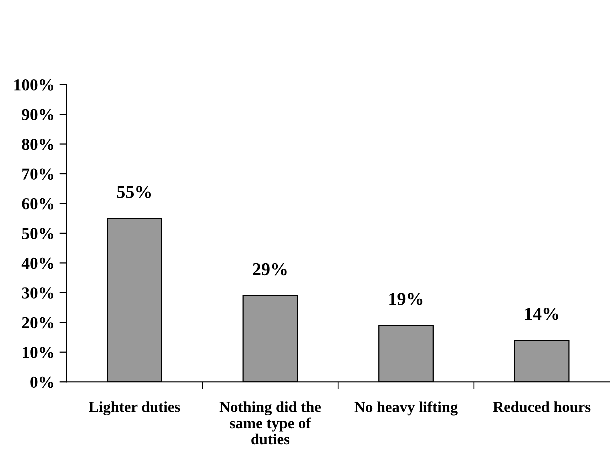 This screenshot has width=613, height=466. Describe the element at coordinates (38, 352) in the screenshot. I see `y-tick-label: 10%` at that location.